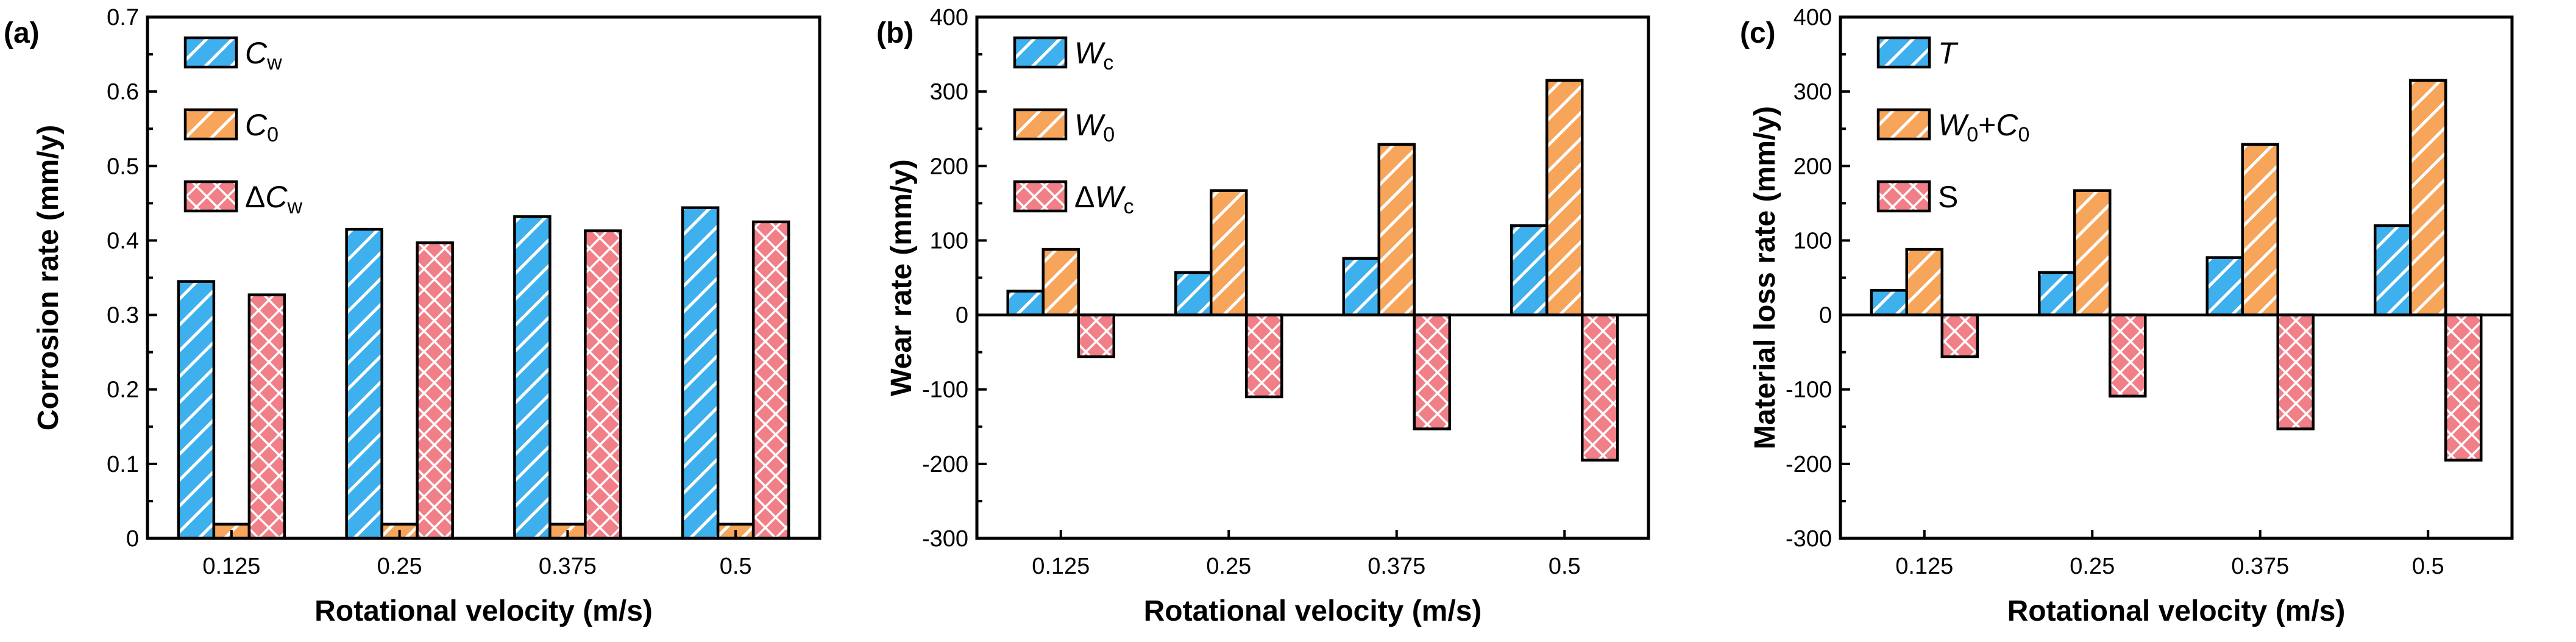  What do you see at coordinates (945, 539) in the screenshot?
I see `y-tick-label-b-0: -300` at bounding box center [945, 539].